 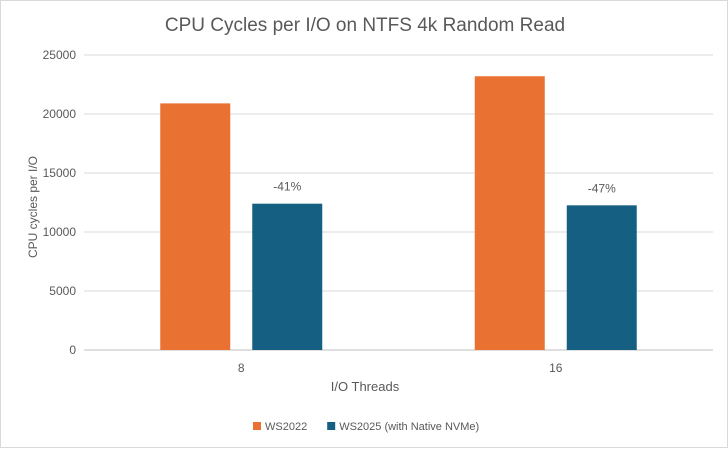 What do you see at coordinates (287, 187) in the screenshot?
I see `data-label: -41%` at bounding box center [287, 187].